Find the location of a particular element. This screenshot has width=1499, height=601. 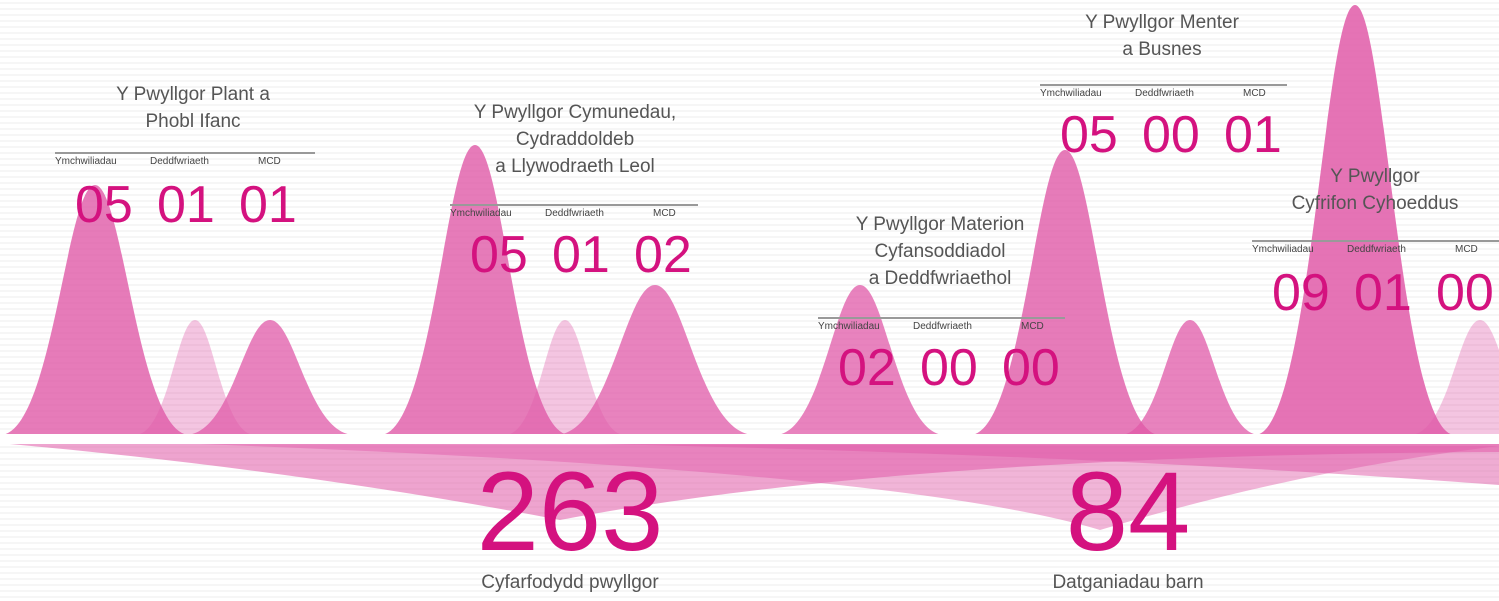

stat-caption: Cyfarfodydd pwyllgor is located at coordinates (570, 582).